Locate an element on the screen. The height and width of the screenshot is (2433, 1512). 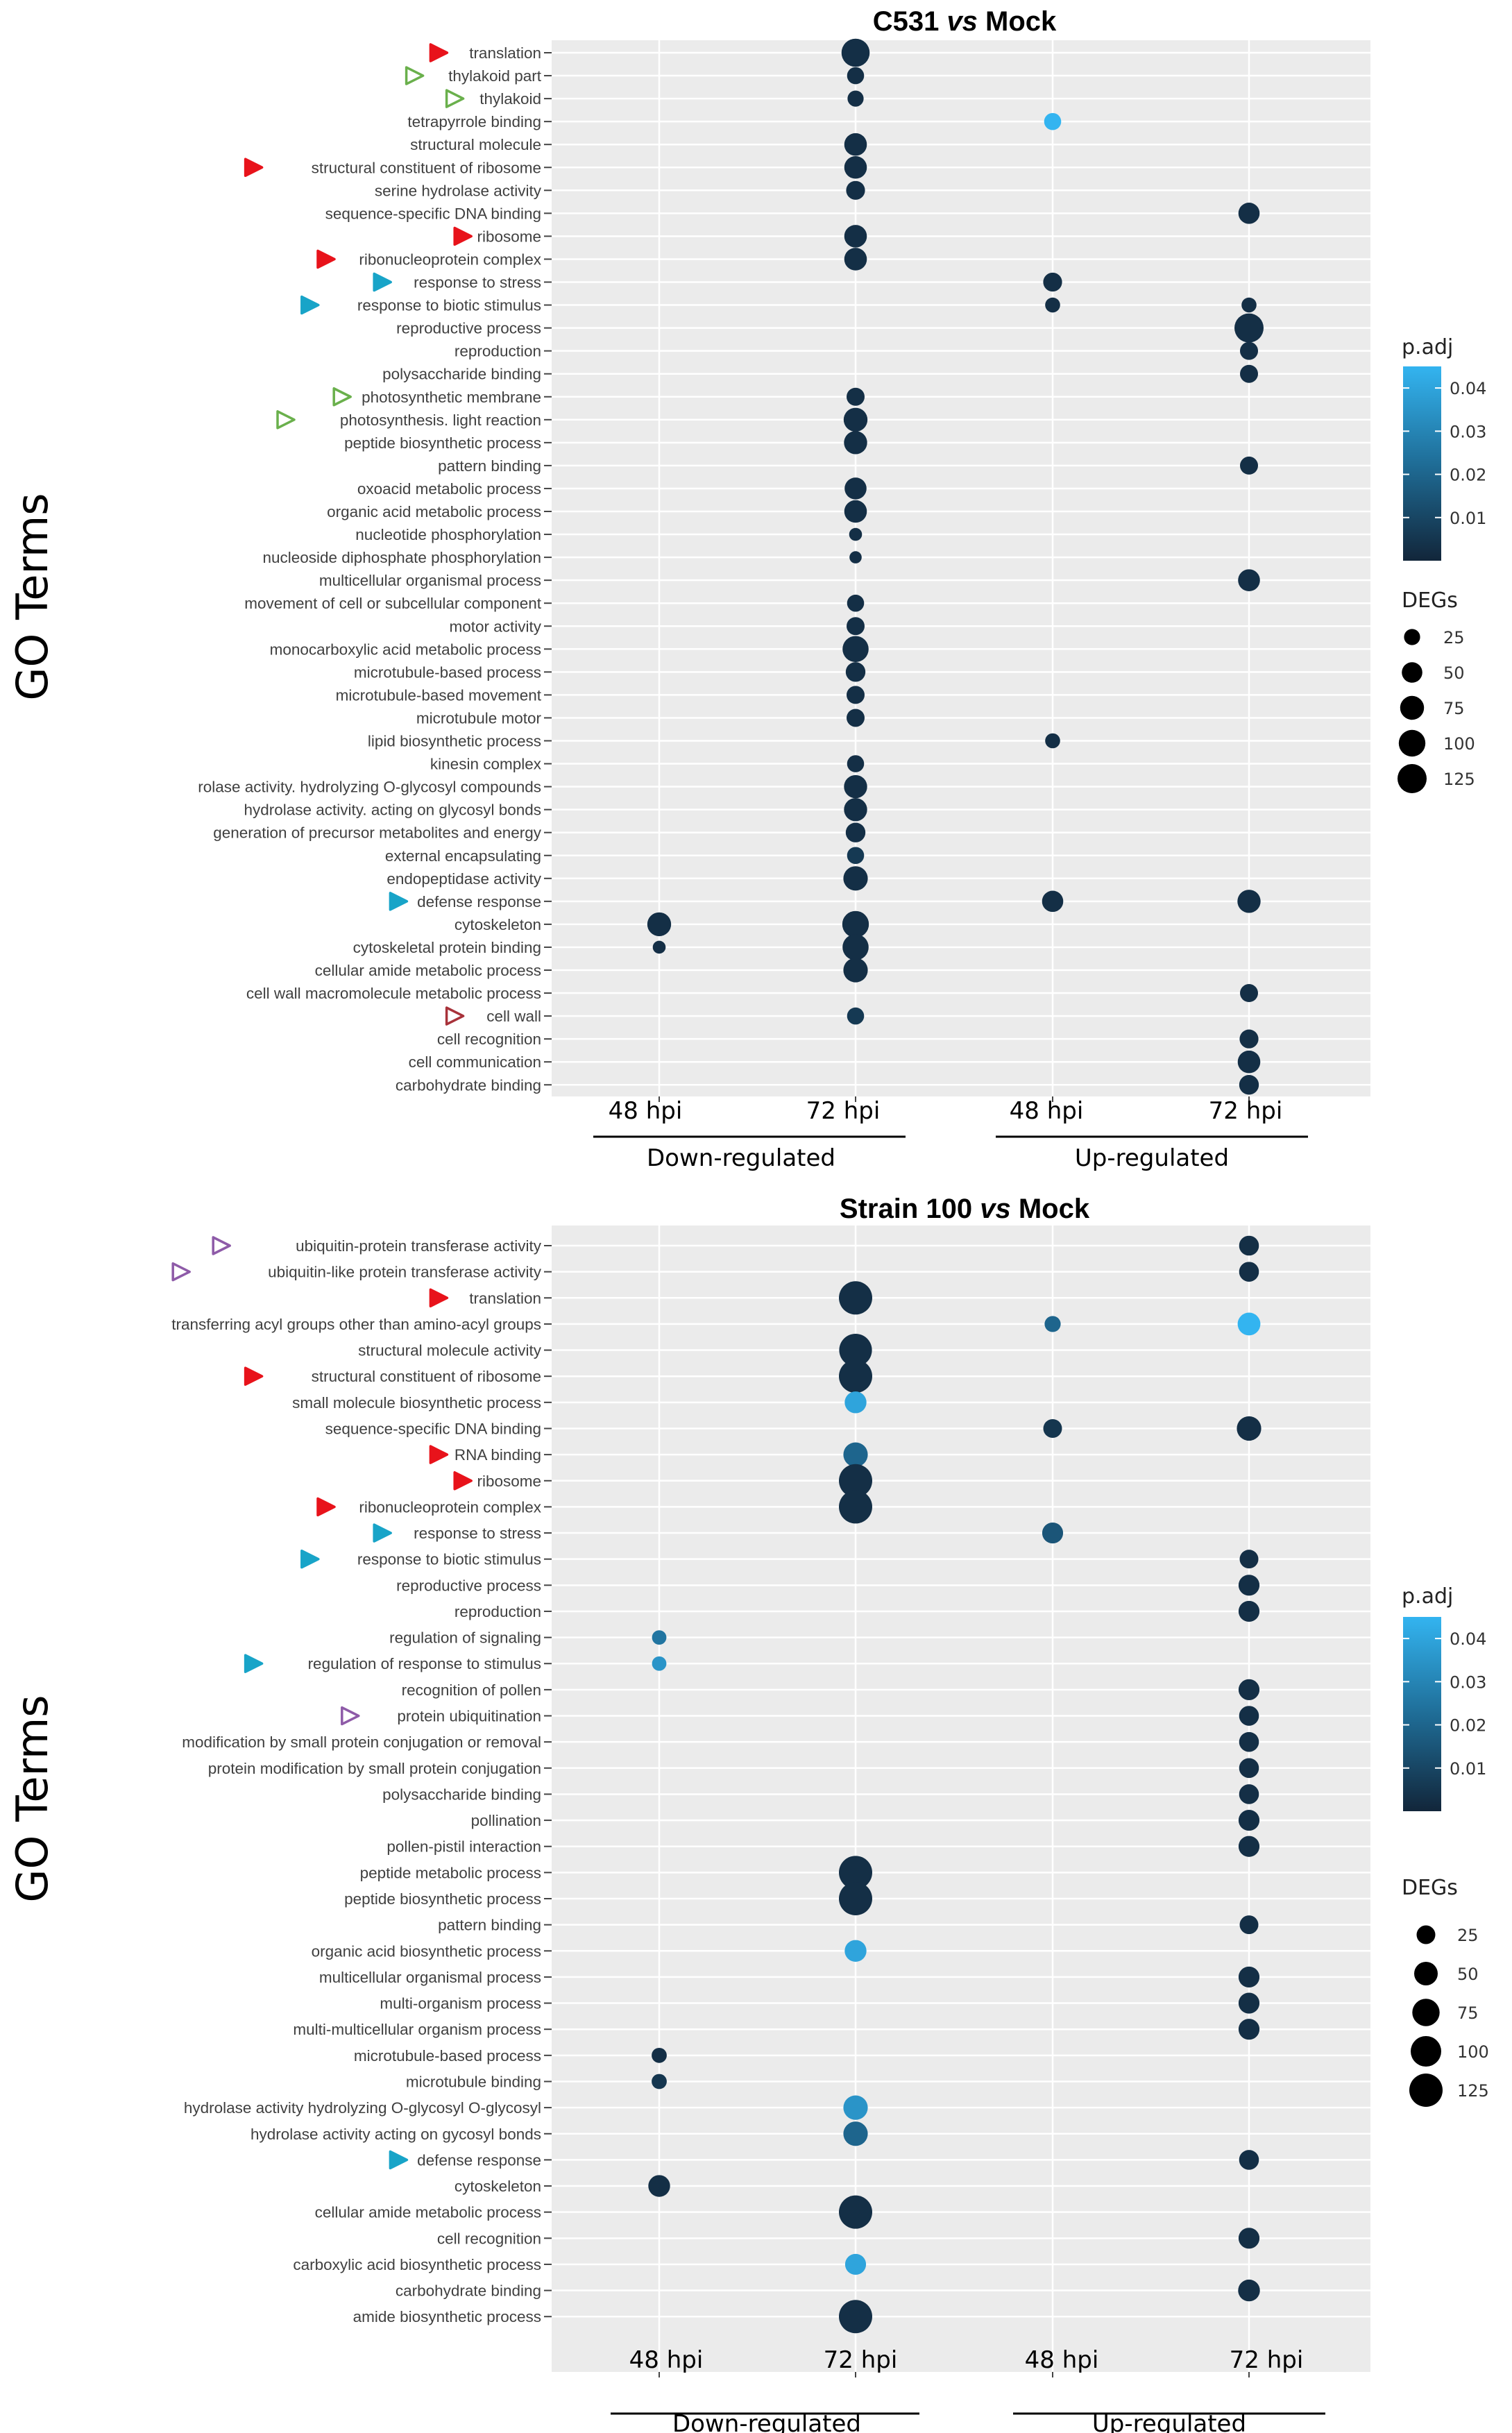
x-tick-label: 72 hpi is located at coordinates (1267, 2360).